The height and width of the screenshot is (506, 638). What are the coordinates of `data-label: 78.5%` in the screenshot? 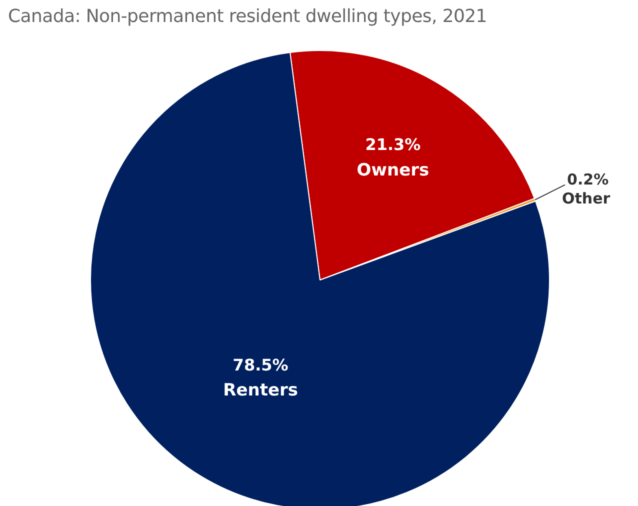 It's located at (260, 364).